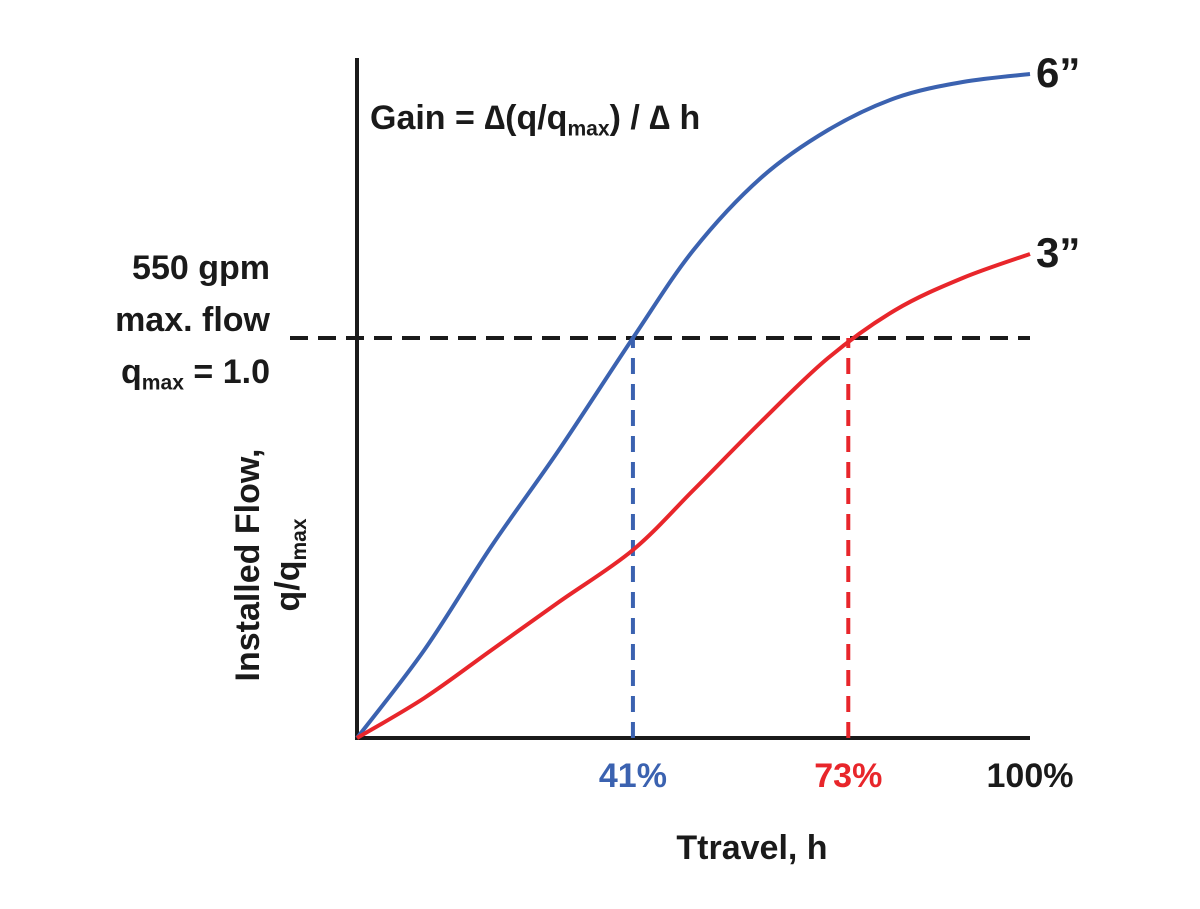 This screenshot has height=909, width=1200. Describe the element at coordinates (751, 848) in the screenshot. I see `x-axis-label: Ttravel, h` at that location.